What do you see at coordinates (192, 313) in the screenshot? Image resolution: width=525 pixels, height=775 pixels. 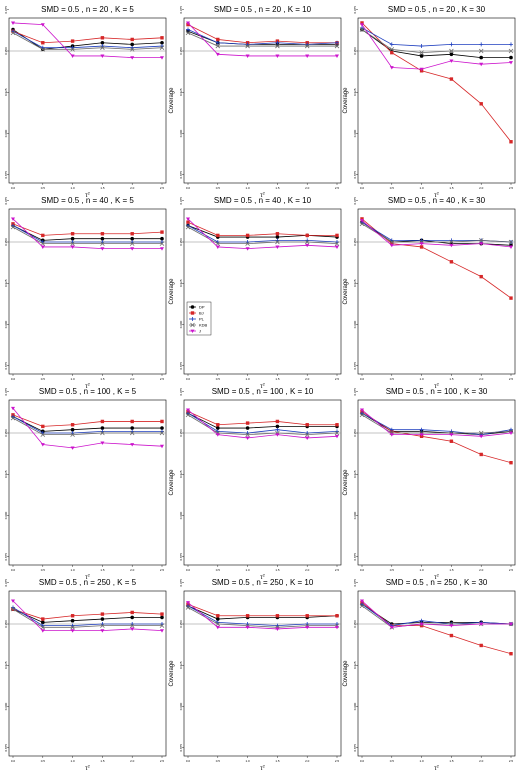 I see `legend-marker` at bounding box center [192, 313].